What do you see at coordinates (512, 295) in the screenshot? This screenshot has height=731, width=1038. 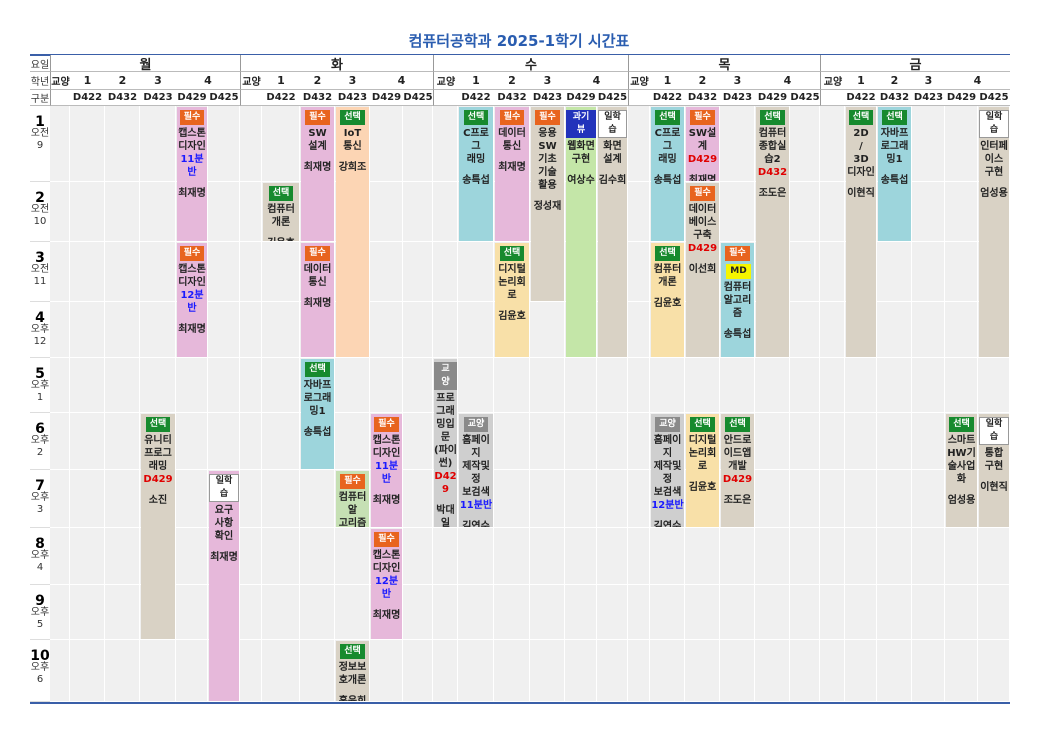 I see `course-line: 로` at bounding box center [512, 295].